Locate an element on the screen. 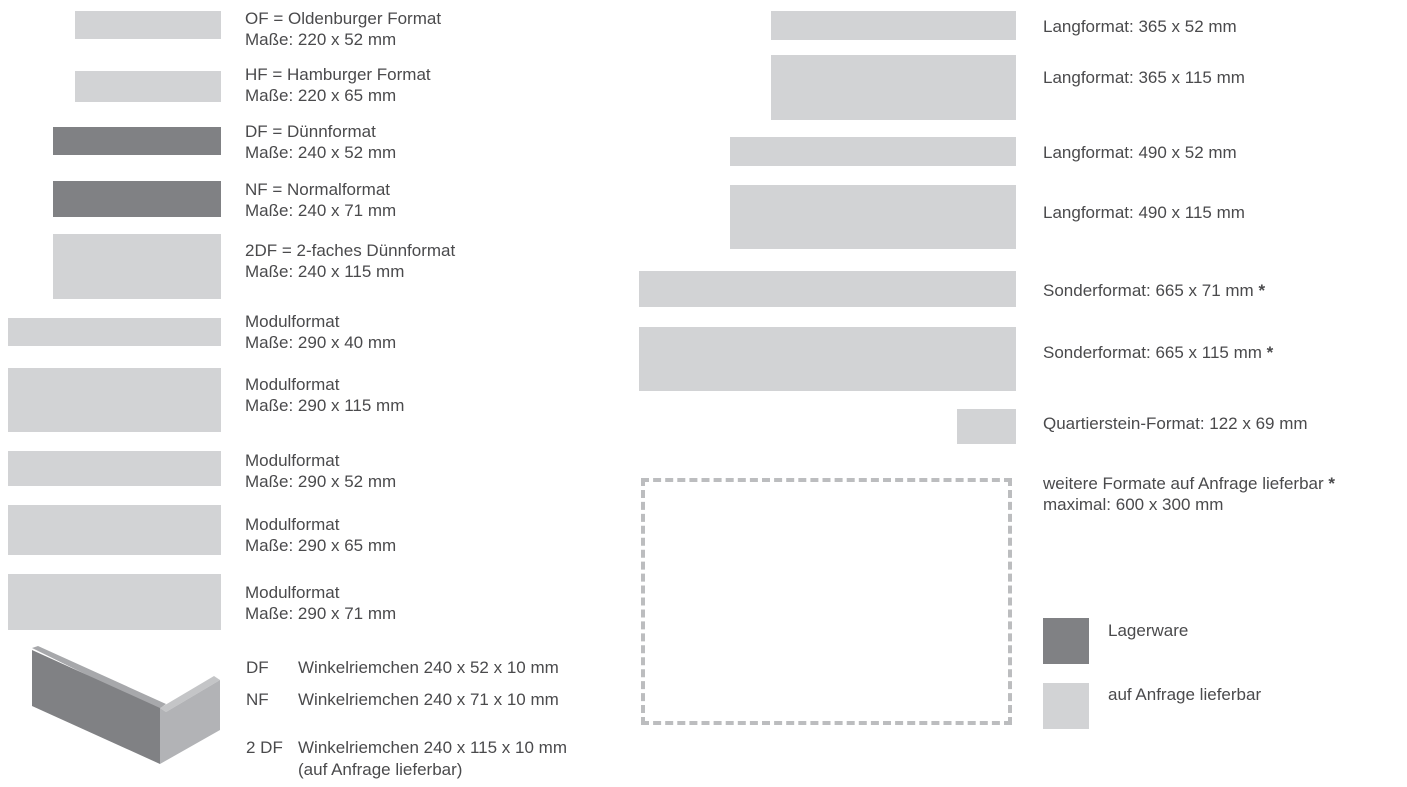  winkel-name-df: Winkelriemchen is located at coordinates (358, 667).